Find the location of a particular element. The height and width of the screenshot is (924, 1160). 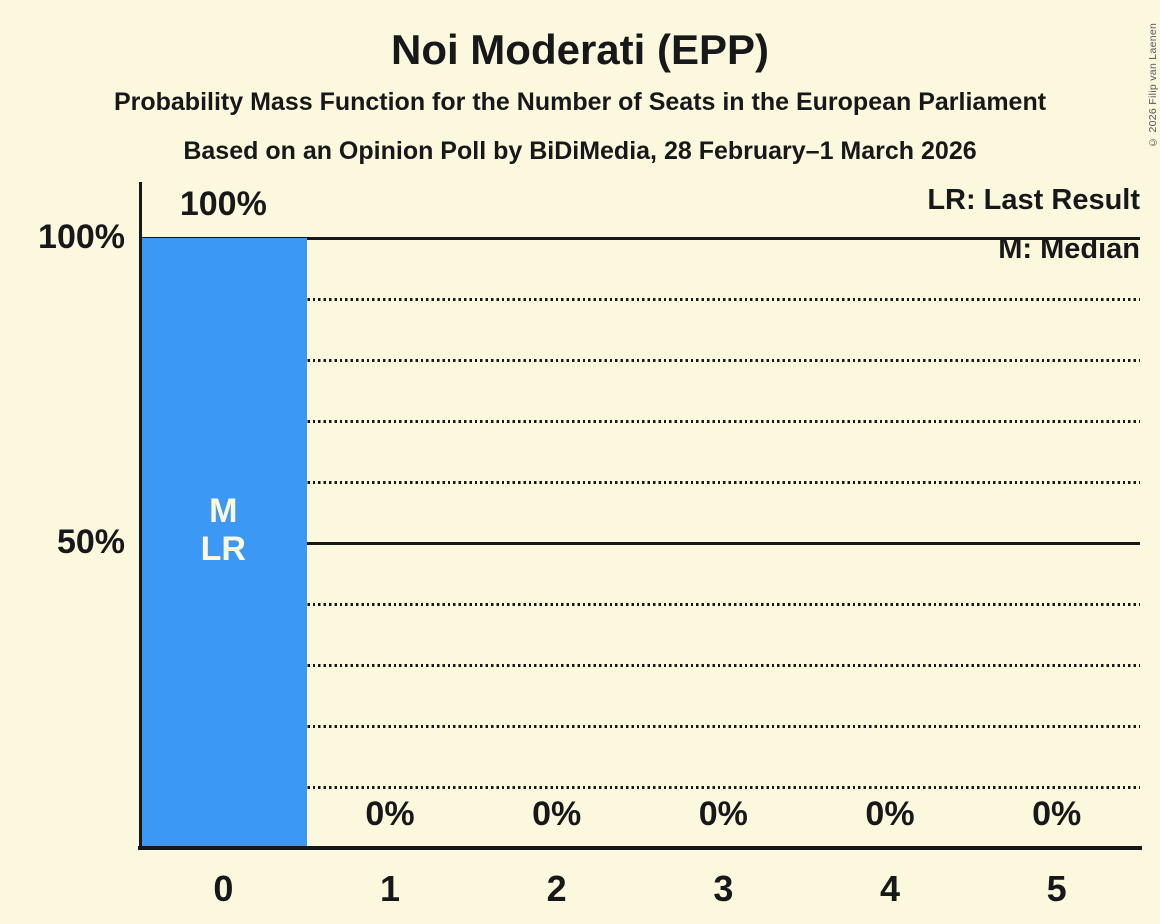

y-axis-label-100: 100% is located at coordinates (81, 237).